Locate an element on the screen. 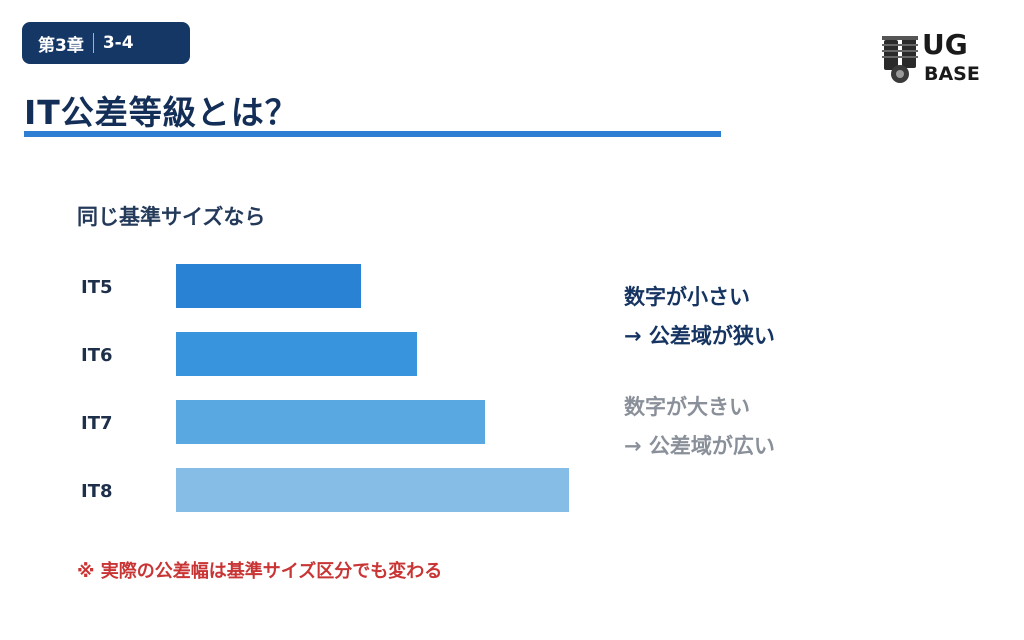  note-small-numbers: 数字が小さい → 公差域が狭い is located at coordinates (699, 317).